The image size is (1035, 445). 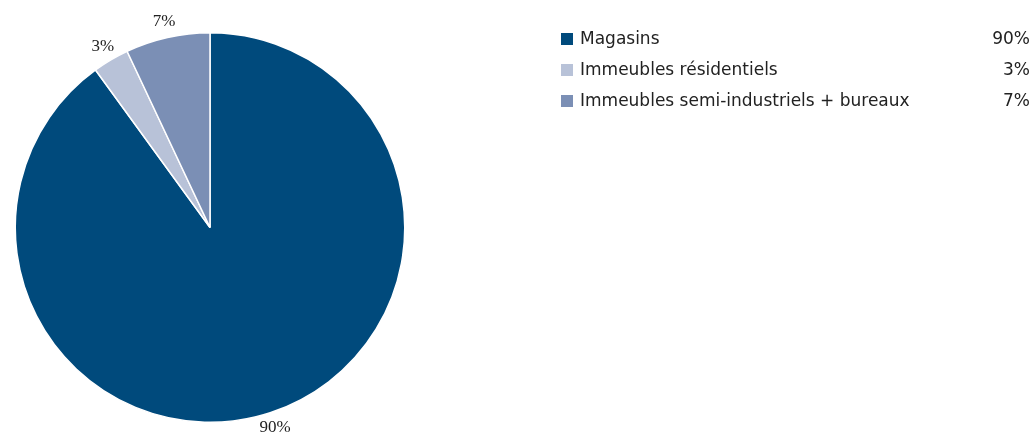 I want to click on data-label: 7%, so click(x=164, y=21).